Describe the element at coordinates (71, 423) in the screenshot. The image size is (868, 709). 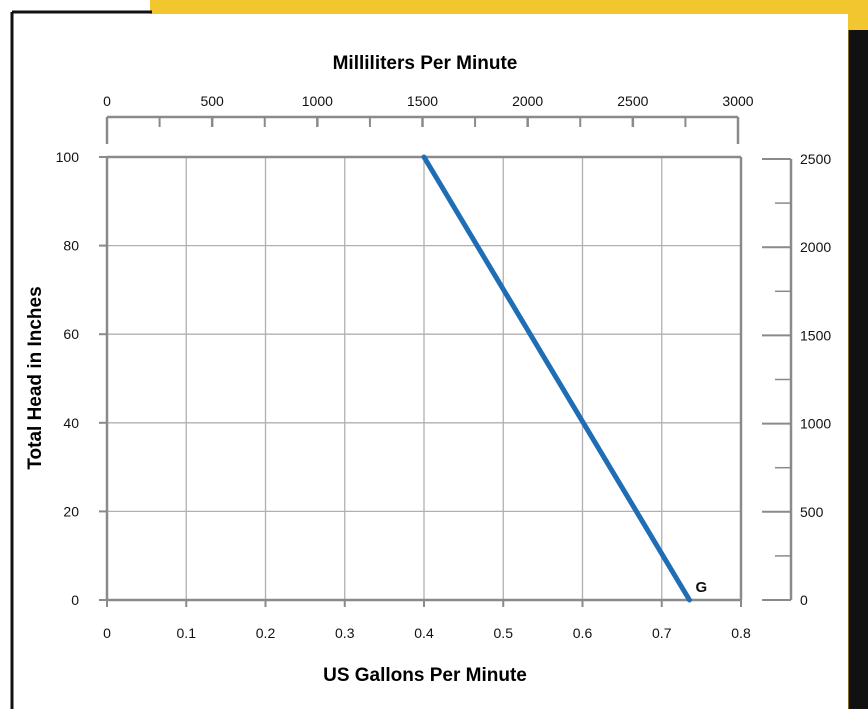
I see `y-tick-label: 40` at that location.